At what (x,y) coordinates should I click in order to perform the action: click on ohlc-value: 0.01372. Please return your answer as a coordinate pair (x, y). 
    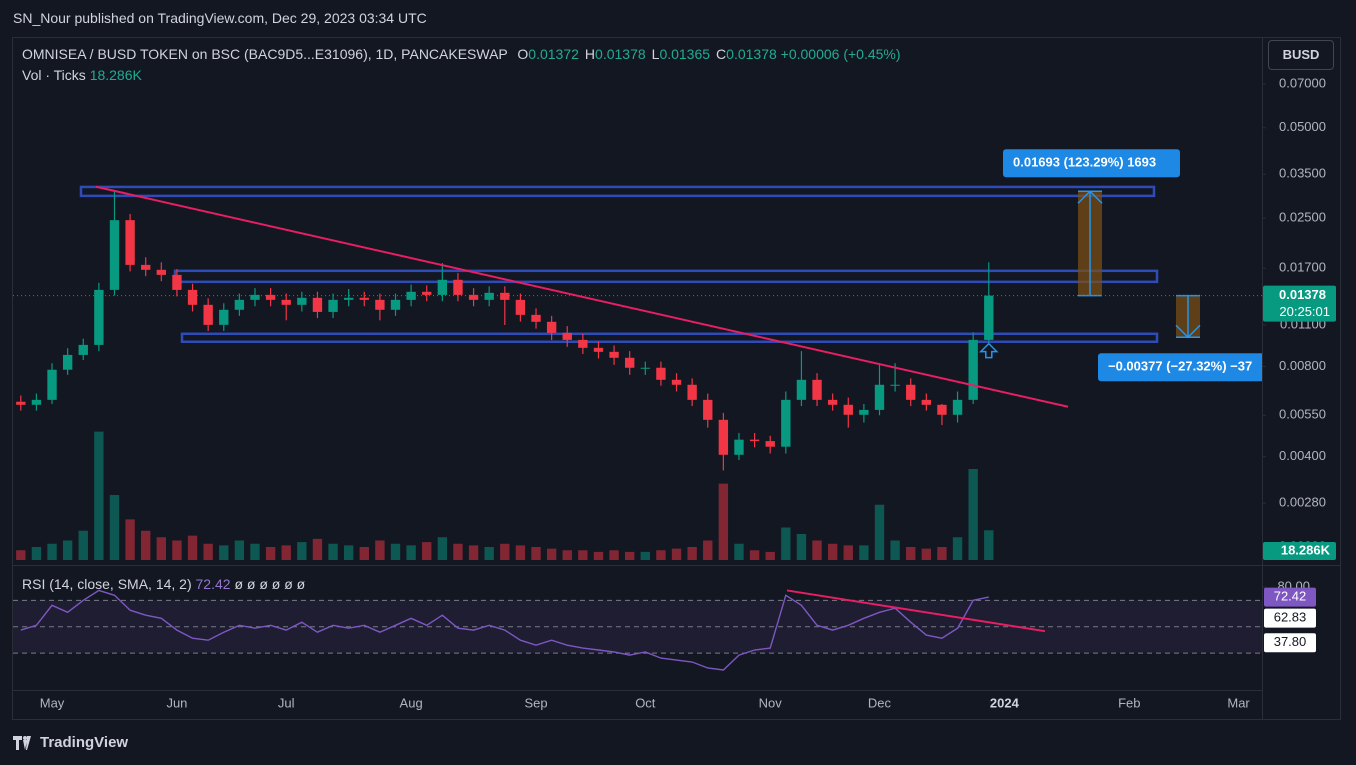
    Looking at the image, I should click on (553, 54).